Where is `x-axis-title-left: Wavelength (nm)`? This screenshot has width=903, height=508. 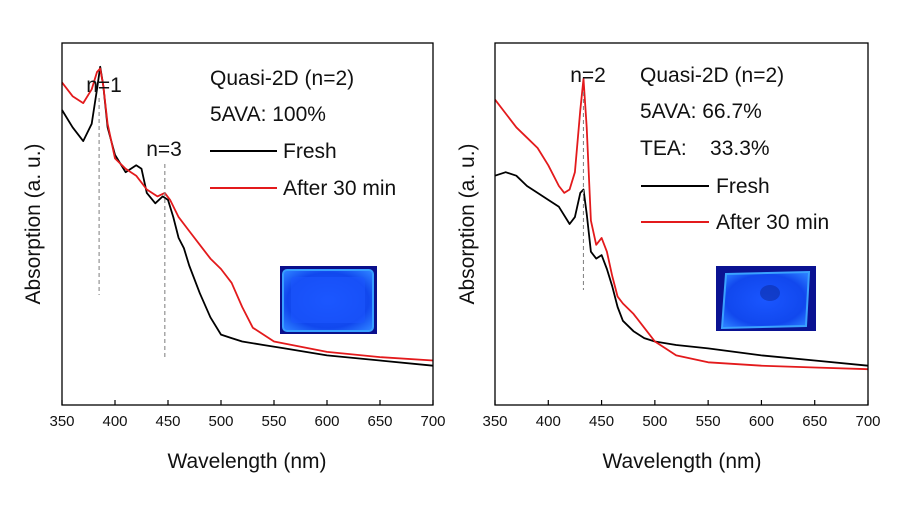 x-axis-title-left: Wavelength (nm) is located at coordinates (246, 461).